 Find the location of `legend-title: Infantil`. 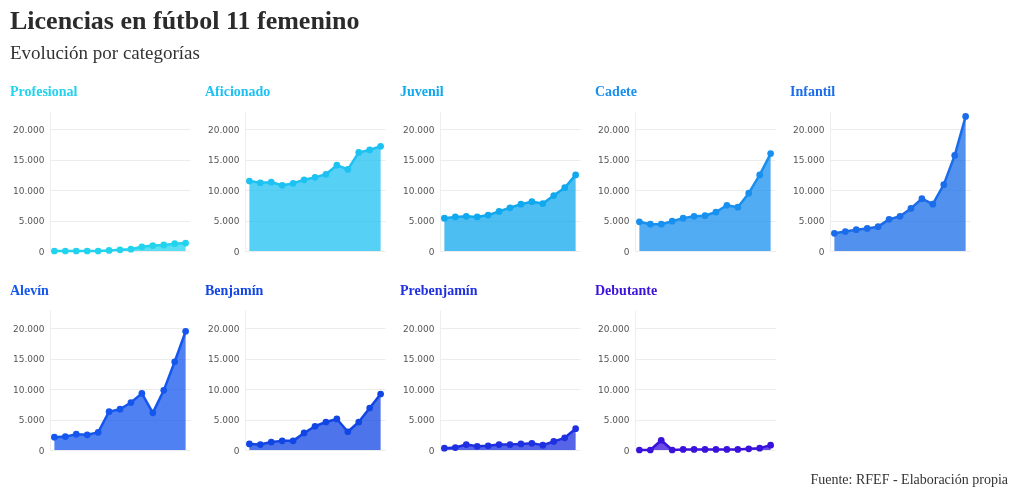

legend-title: Infantil is located at coordinates (813, 91).